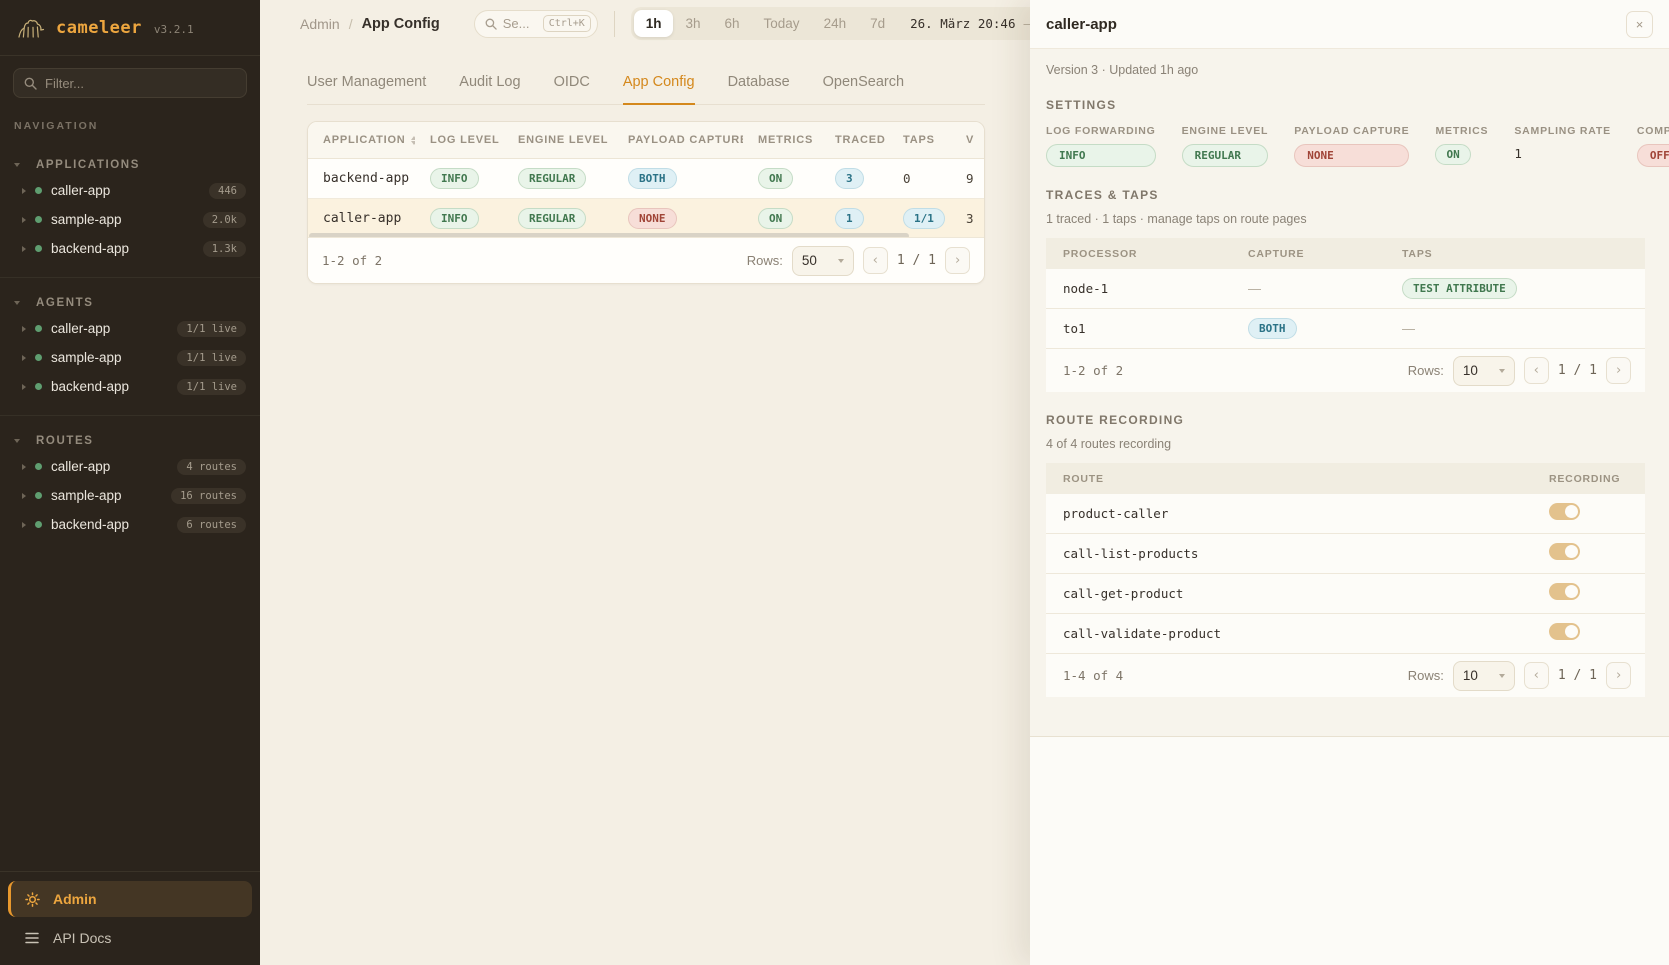 This screenshot has height=965, width=1669. What do you see at coordinates (970, 178) in the screenshot?
I see `v-value: 9` at bounding box center [970, 178].